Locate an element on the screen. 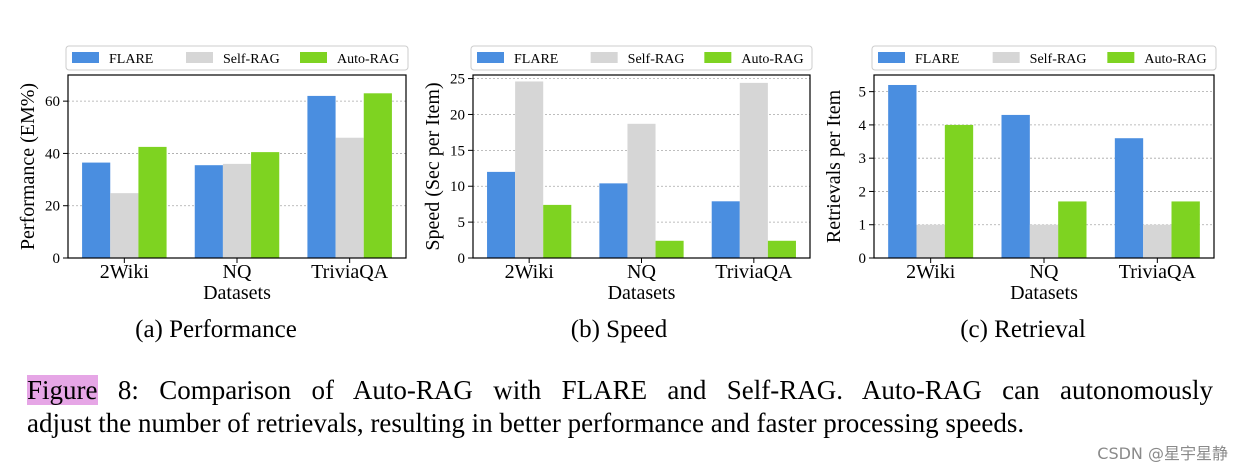  y-tick-label: 1 is located at coordinates (863, 226).